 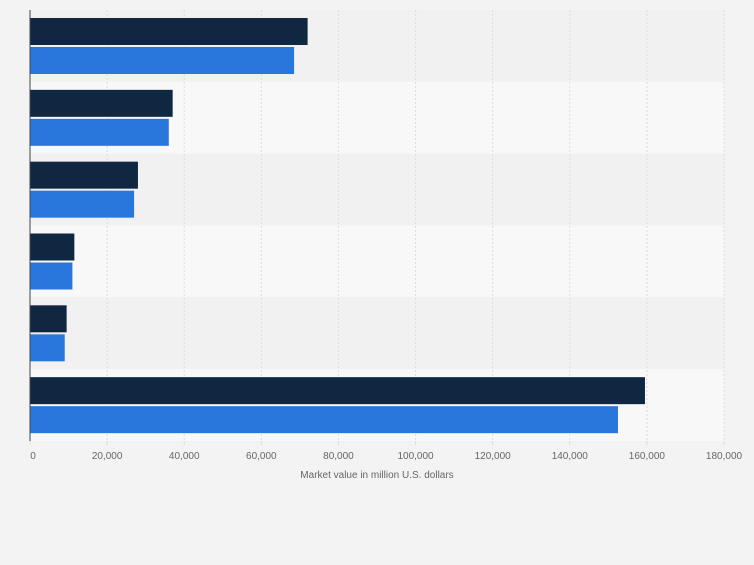 I want to click on x-tick-label: 40,000, so click(x=184, y=456).